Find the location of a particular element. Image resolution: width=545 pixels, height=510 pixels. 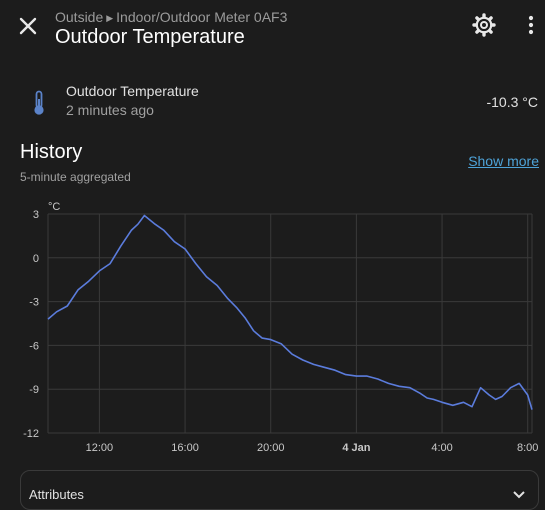

breadcrumb-device: Indoor/Outdoor Meter 0AF3 is located at coordinates (202, 17).